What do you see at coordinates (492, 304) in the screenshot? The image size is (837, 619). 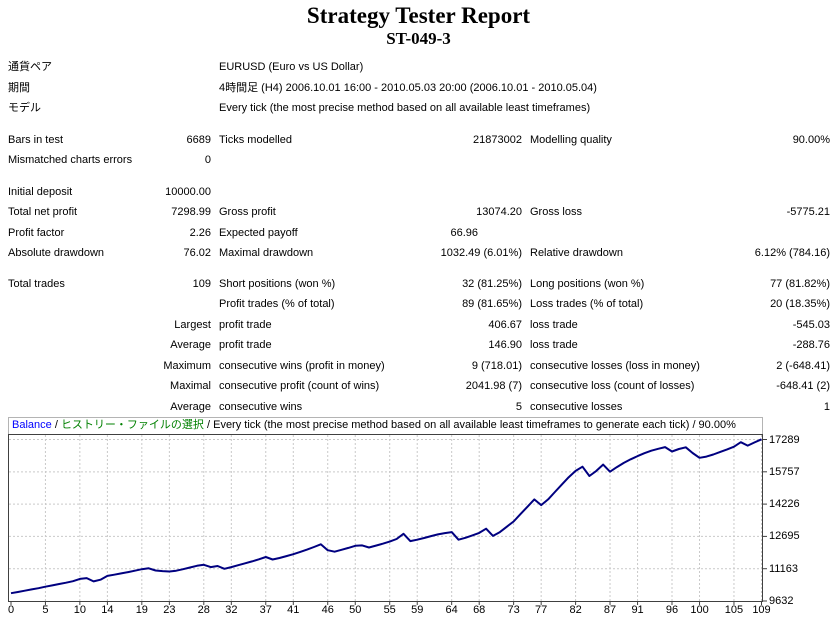 I see `stat-value: 89 (81.65%)` at bounding box center [492, 304].